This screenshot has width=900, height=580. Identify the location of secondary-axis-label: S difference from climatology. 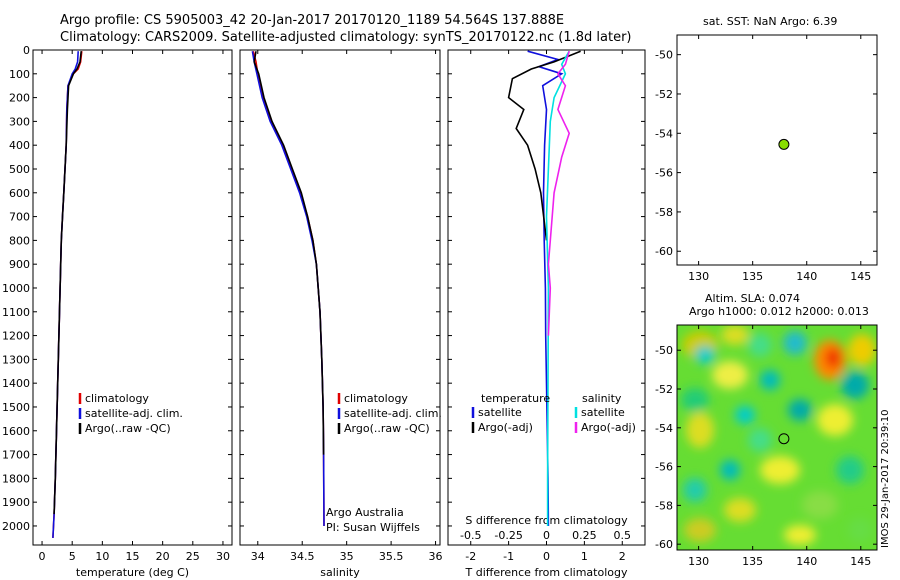
(546, 520).